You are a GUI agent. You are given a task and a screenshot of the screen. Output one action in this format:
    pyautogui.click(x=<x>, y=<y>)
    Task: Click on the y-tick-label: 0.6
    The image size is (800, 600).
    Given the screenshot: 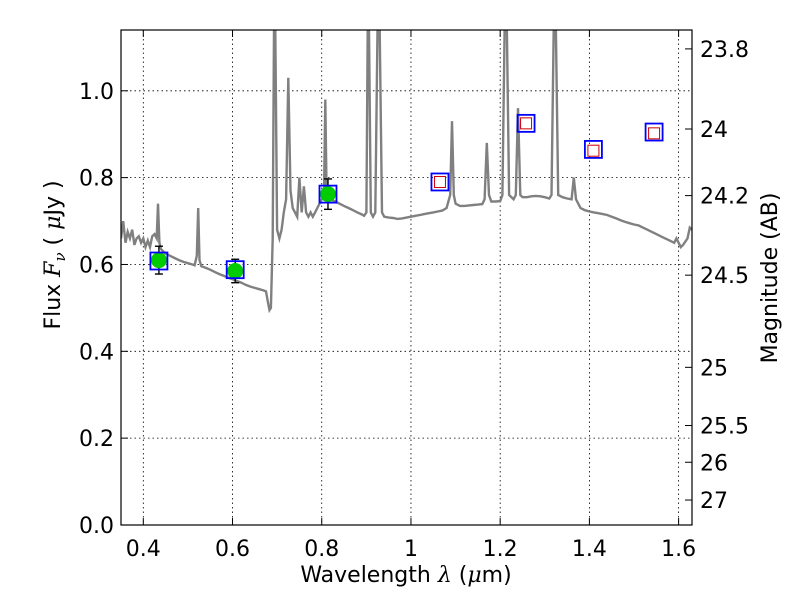 What is the action you would take?
    pyautogui.click(x=96, y=265)
    